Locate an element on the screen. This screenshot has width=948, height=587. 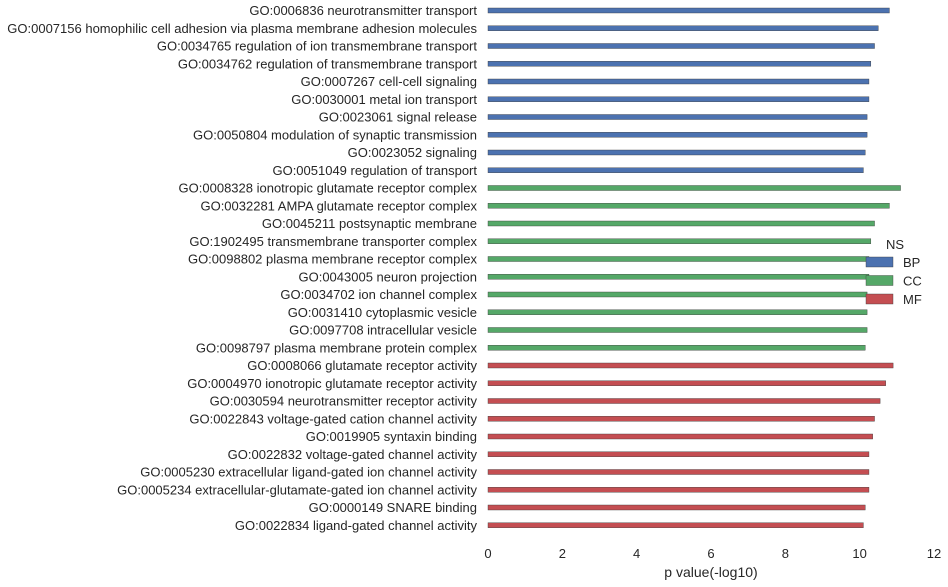
legend-title: NS is located at coordinates (895, 244).